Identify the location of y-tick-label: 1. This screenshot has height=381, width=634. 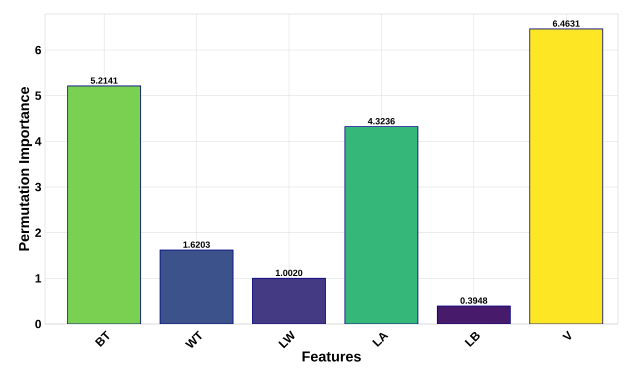
(39, 278).